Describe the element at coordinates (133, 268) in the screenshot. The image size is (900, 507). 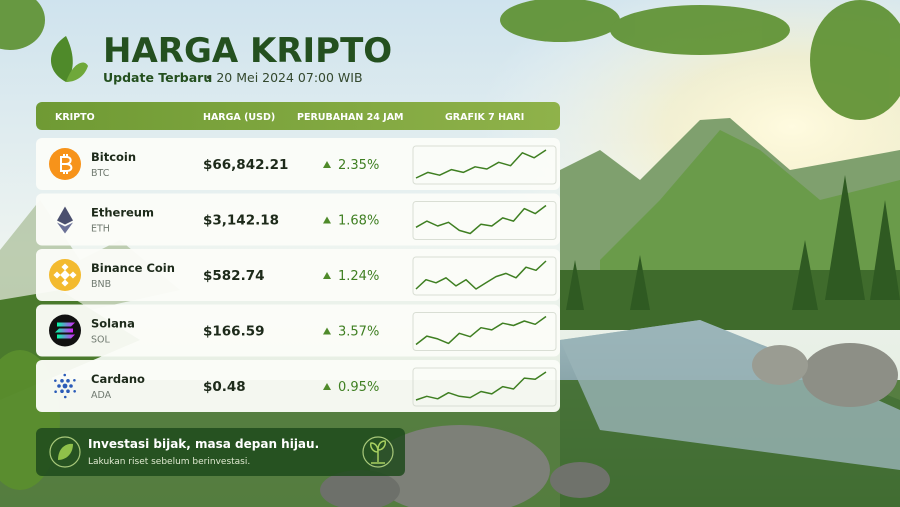
I see `coin-name: Binance Coin` at that location.